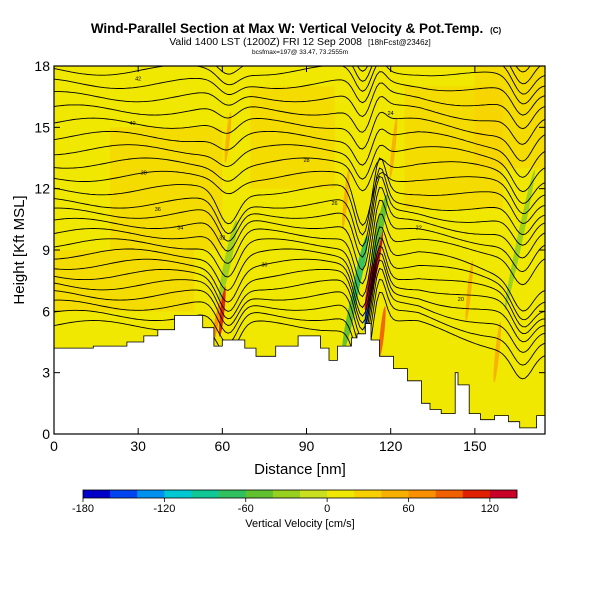 The height and width of the screenshot is (600, 600). Describe the element at coordinates (327, 509) in the screenshot. I see `colorbar-tick-label: 0` at that location.